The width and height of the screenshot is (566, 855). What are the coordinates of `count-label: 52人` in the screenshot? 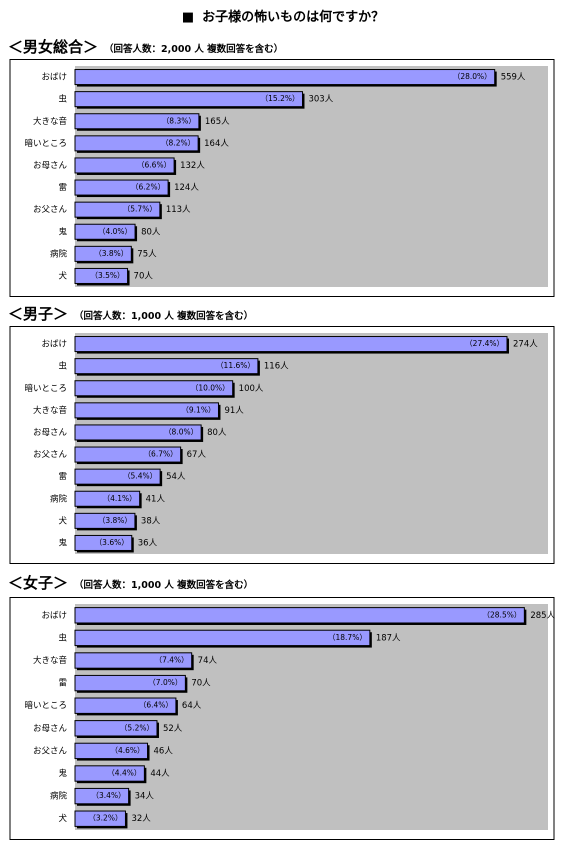 It's located at (173, 729).